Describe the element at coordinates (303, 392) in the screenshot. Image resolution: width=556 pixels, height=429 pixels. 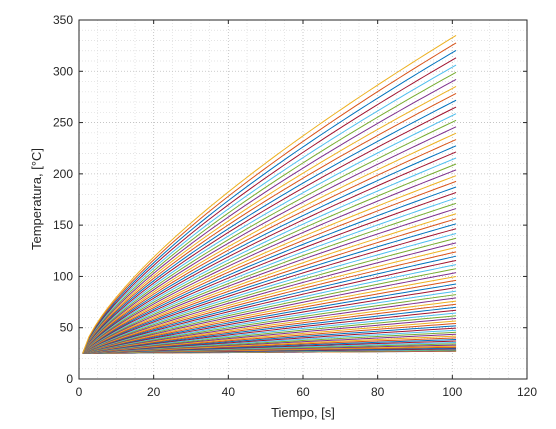
I see `x-tick-label: 60` at that location.